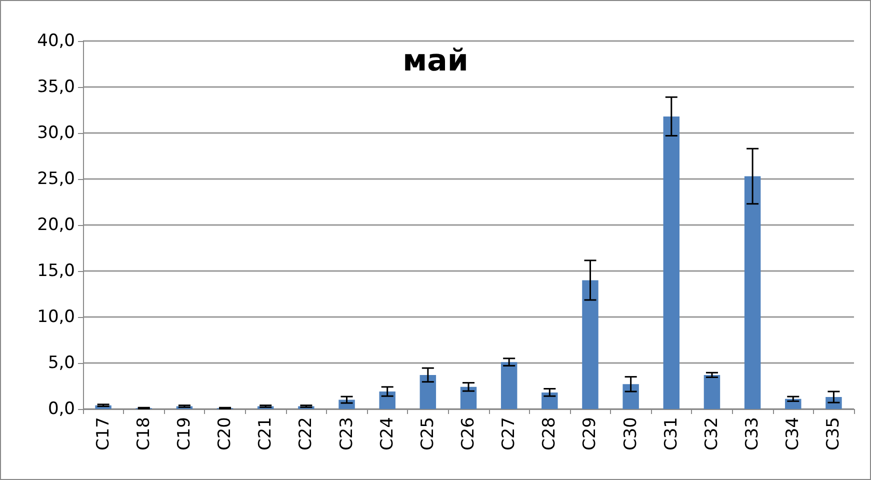  What do you see at coordinates (306, 434) in the screenshot?
I see `x-tick-label: C22` at bounding box center [306, 434].